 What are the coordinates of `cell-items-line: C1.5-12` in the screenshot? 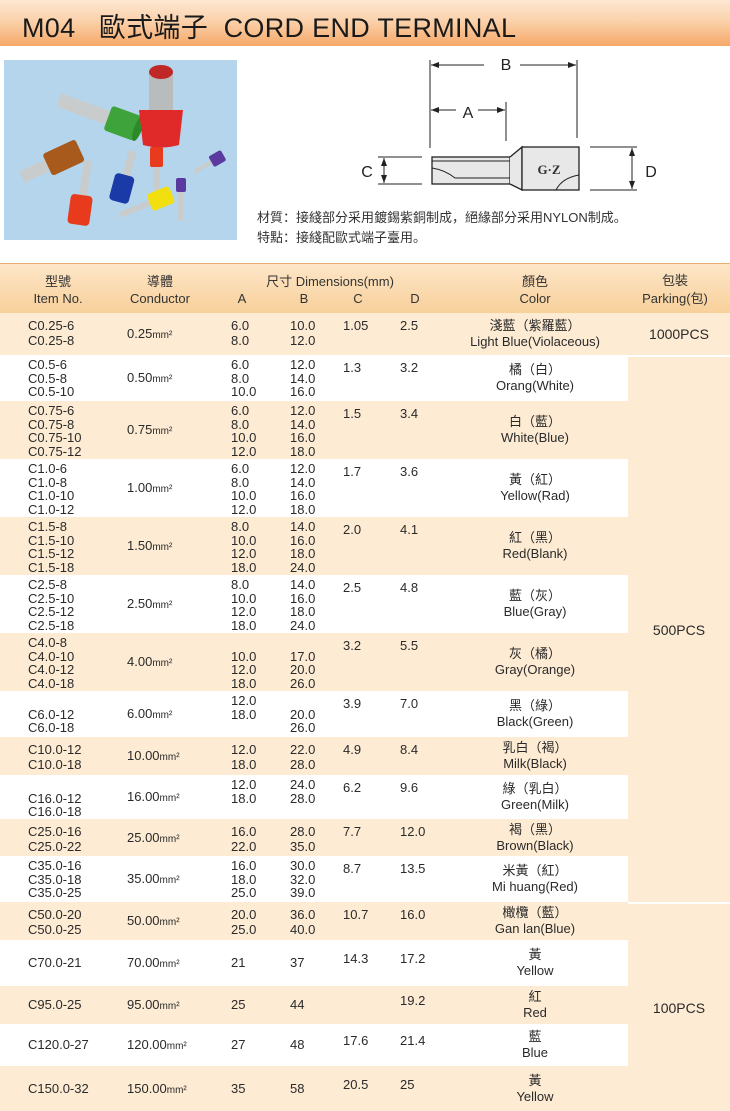 It's located at (51, 553).